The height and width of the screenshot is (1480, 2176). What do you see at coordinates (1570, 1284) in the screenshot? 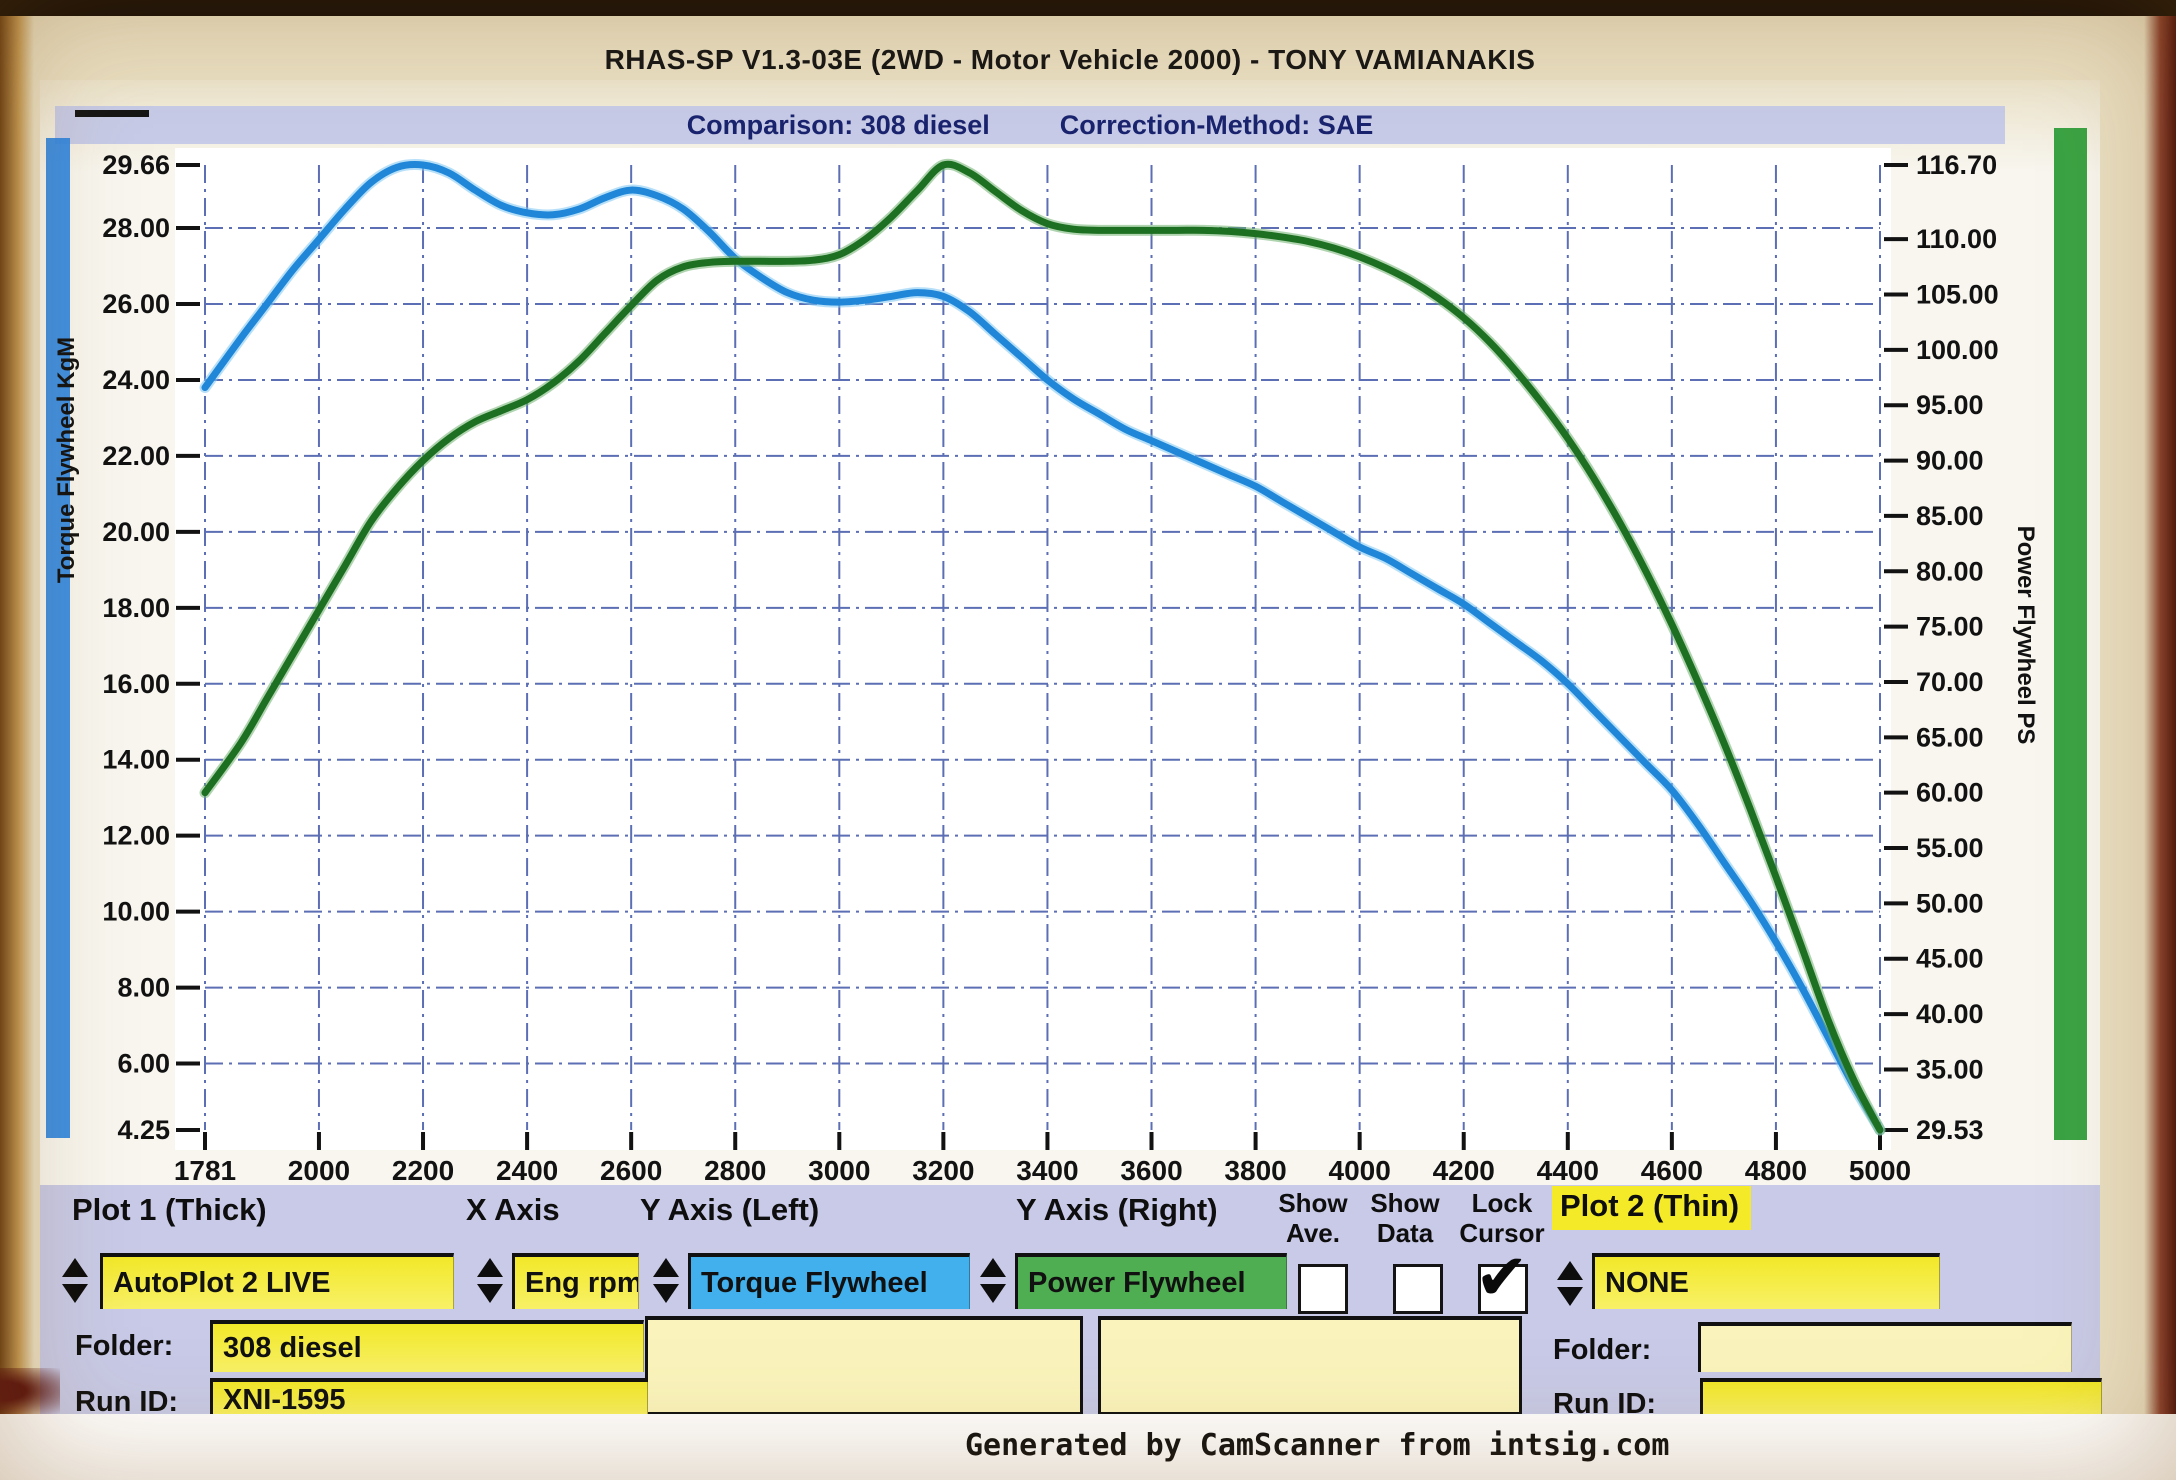
I see `plot2-spinner` at bounding box center [1570, 1284].